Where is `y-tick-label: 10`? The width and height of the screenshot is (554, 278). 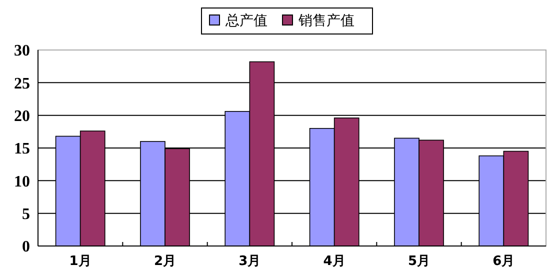 y-tick-label: 10 is located at coordinates (22, 181).